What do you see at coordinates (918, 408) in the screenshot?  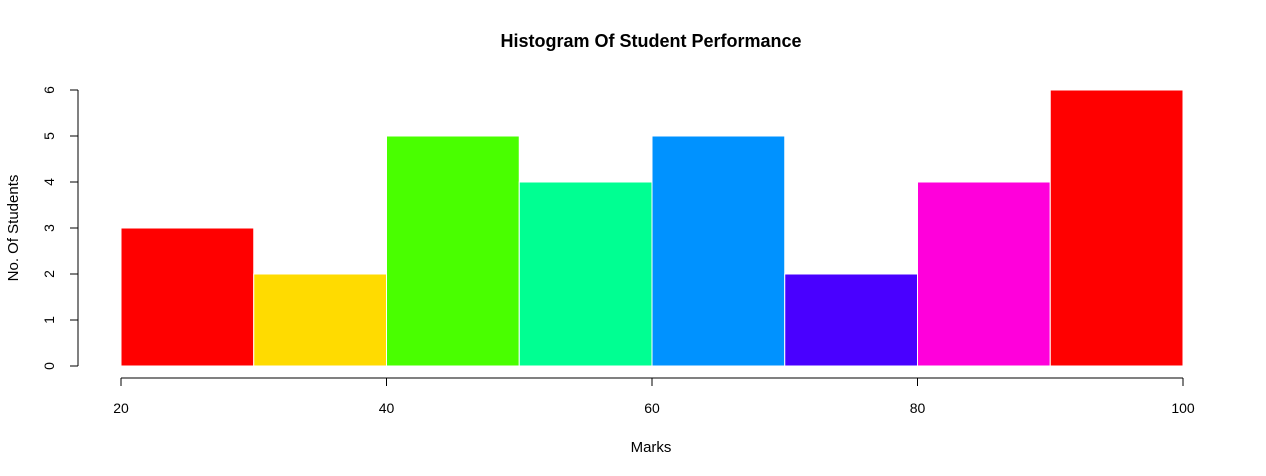 I see `x-tick-label: 80` at bounding box center [918, 408].